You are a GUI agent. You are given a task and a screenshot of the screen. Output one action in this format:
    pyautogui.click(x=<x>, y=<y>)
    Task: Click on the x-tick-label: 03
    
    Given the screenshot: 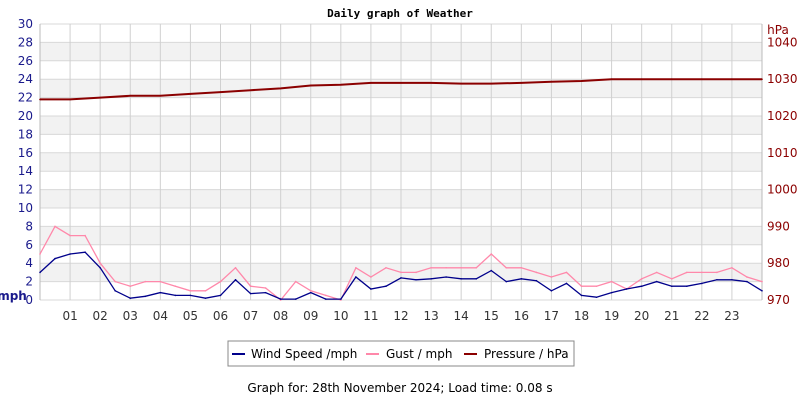 What is the action you would take?
    pyautogui.click(x=130, y=316)
    